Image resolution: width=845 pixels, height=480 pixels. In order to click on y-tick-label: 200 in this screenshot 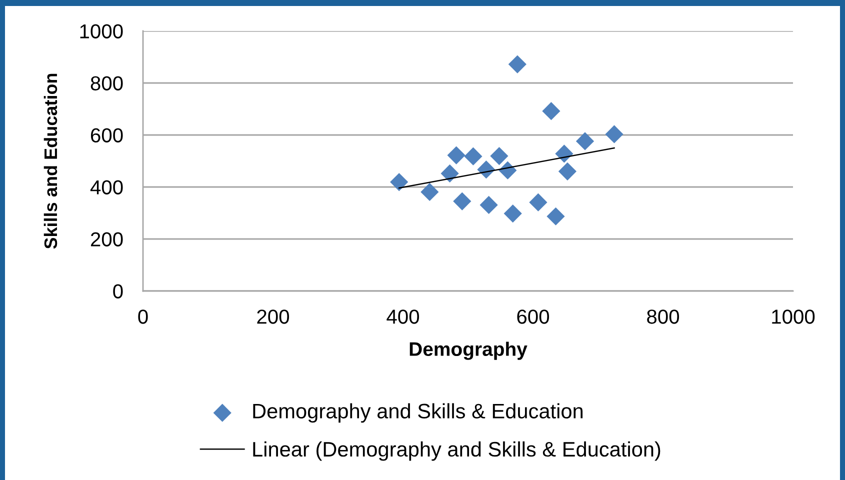, I will do `click(106, 239)`.